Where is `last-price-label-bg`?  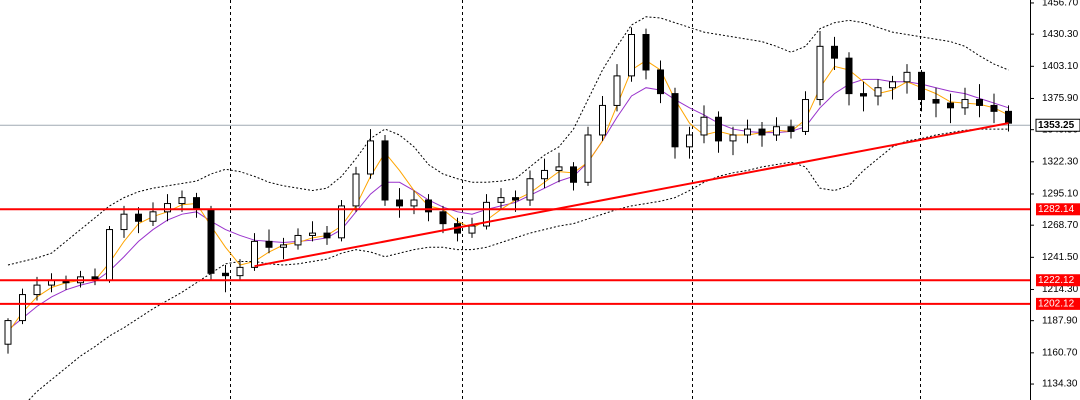 last-price-label-bg is located at coordinates (1057, 125).